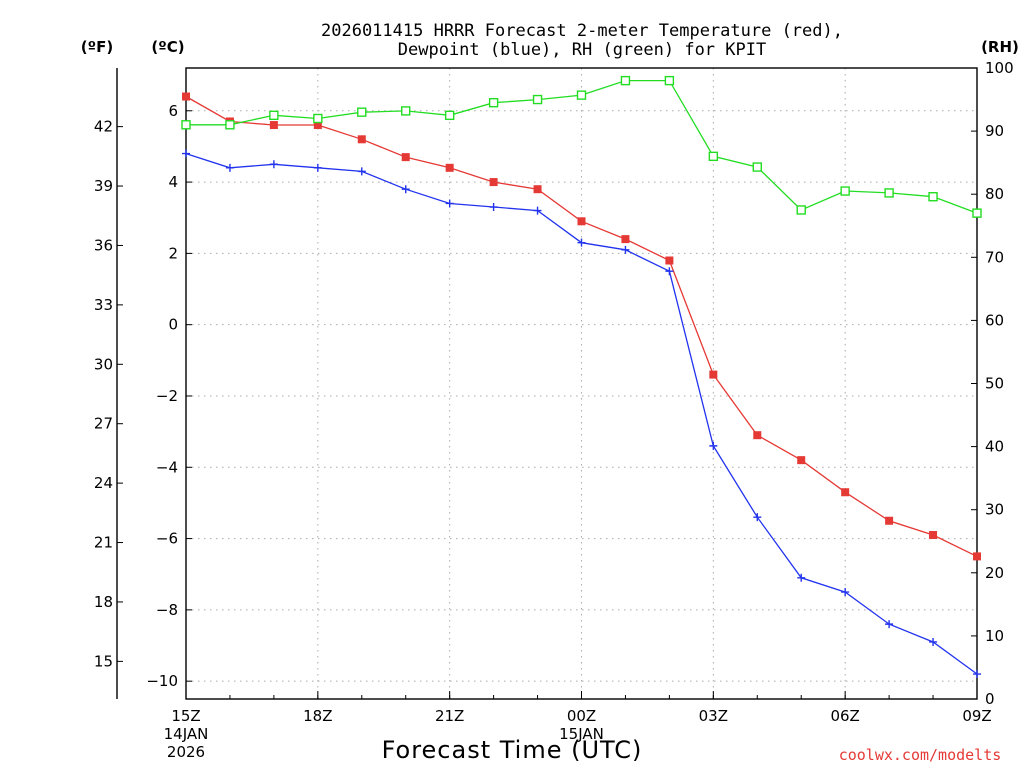 The image size is (1024, 768). I want to click on rh-tick-label: 0, so click(990, 699).